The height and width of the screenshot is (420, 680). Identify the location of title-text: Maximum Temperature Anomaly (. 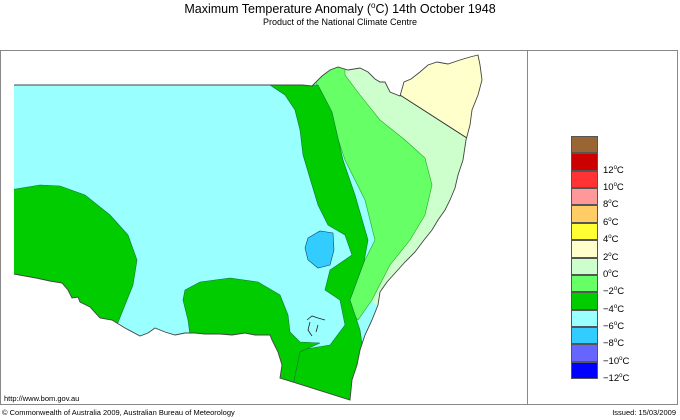
(277, 9).